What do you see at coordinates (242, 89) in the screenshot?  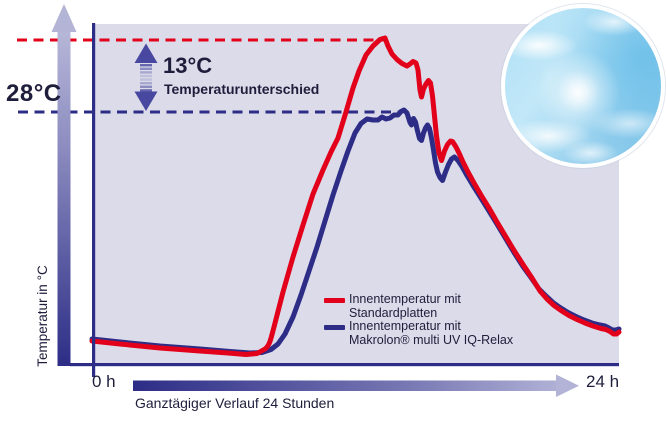 I see `label-temperature-difference: Temperaturunterschied` at bounding box center [242, 89].